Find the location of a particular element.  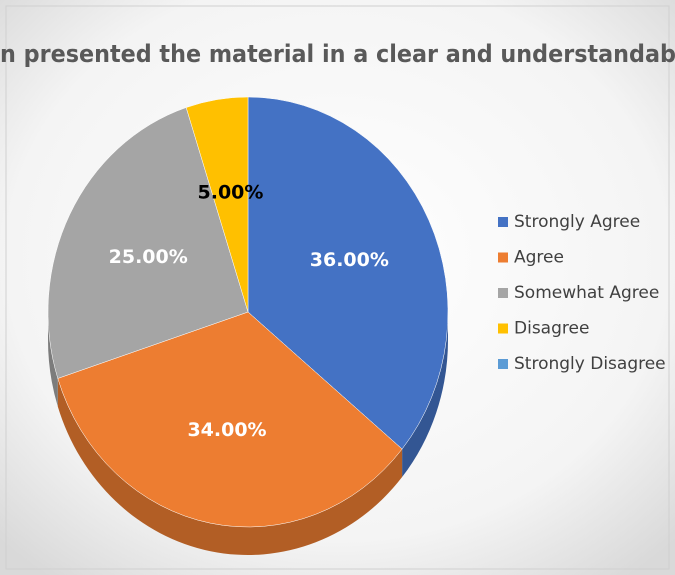

legend-label: Agree is located at coordinates (539, 258).